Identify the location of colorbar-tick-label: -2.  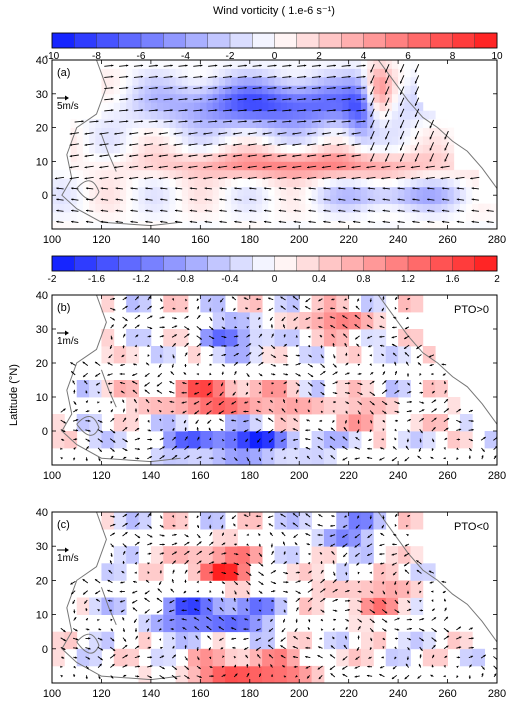
(230, 56).